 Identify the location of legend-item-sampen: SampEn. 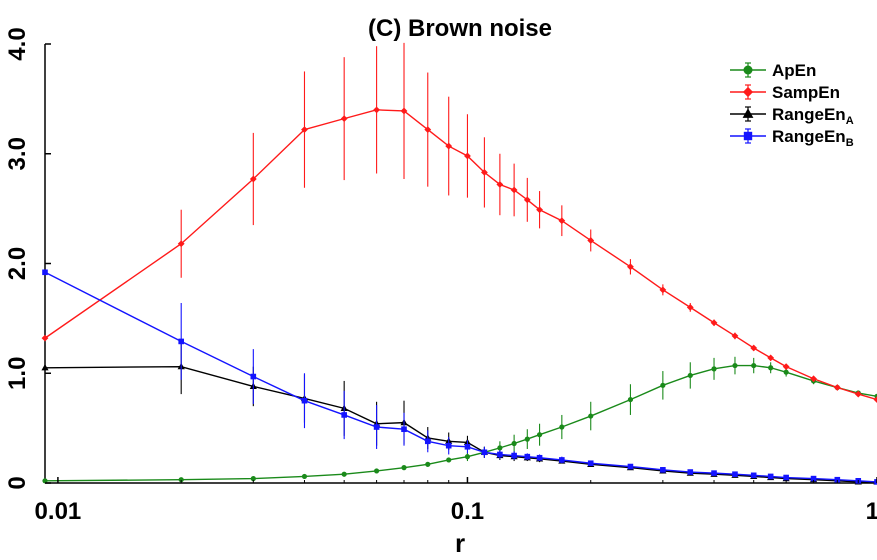
(785, 92).